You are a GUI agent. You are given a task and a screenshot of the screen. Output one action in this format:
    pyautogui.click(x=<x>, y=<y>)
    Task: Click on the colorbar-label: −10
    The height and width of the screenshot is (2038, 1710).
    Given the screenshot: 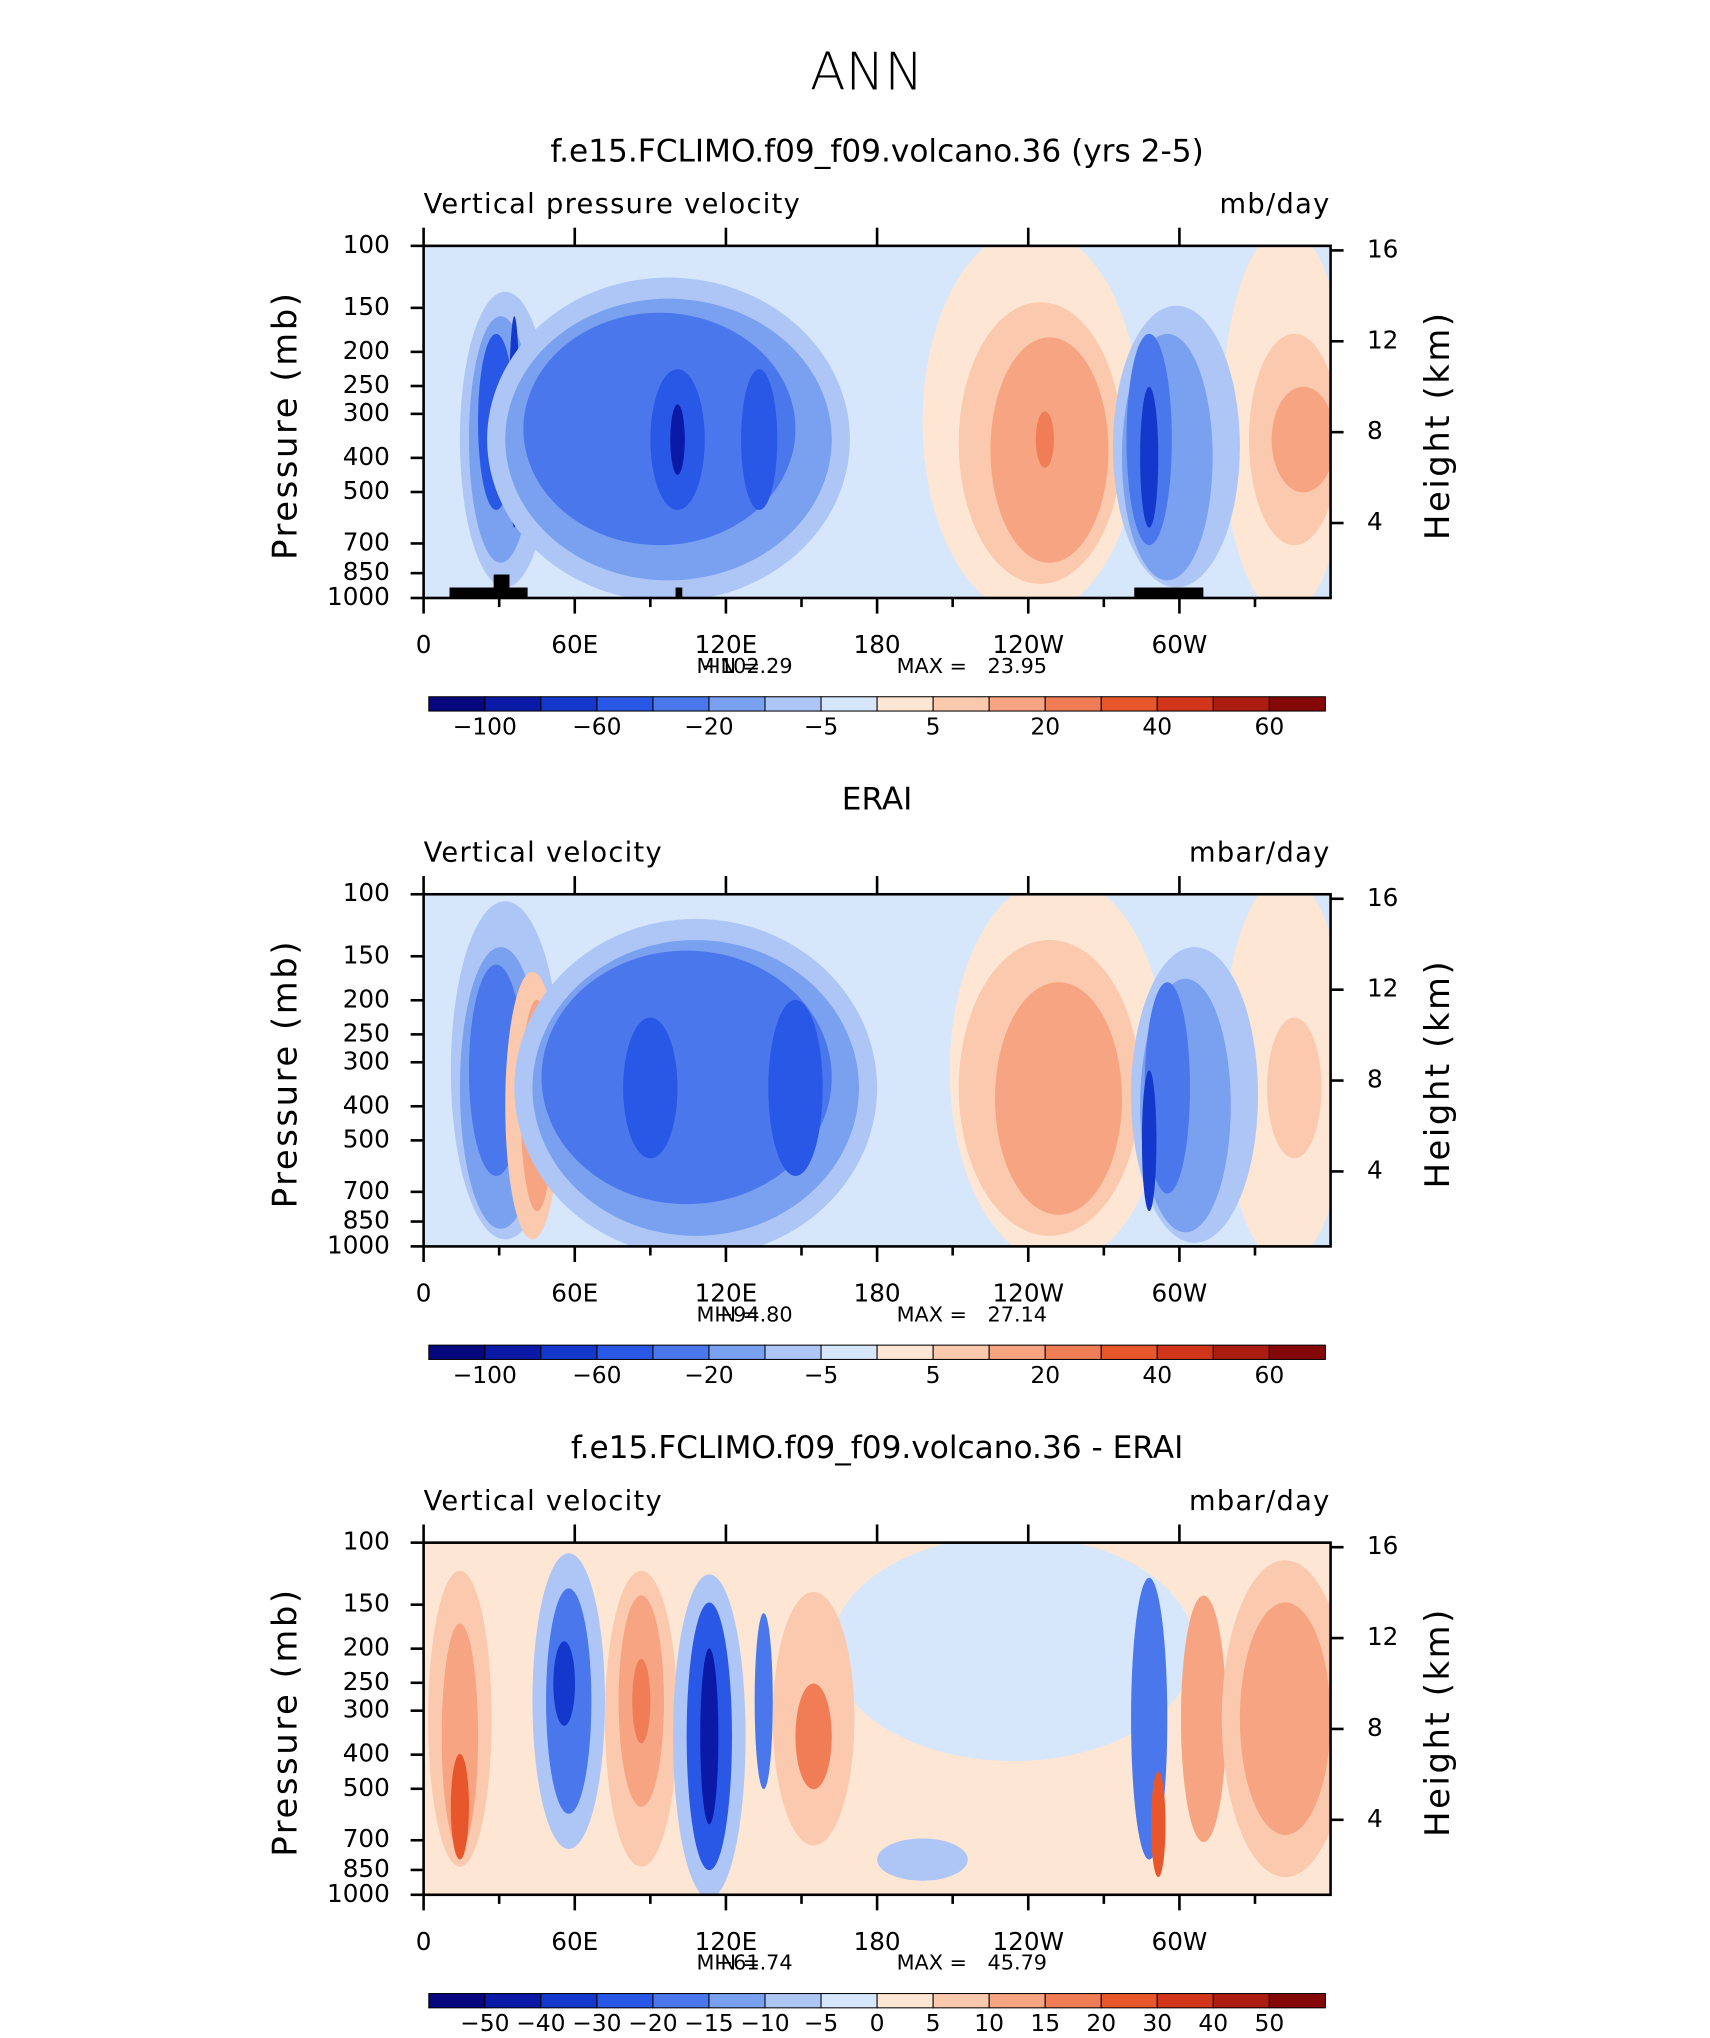 What is the action you would take?
    pyautogui.click(x=764, y=2023)
    